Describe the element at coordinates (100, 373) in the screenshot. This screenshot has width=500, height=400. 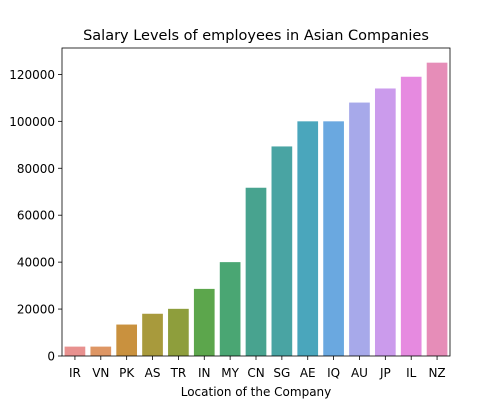
I see `x-tick-label: VN` at that location.